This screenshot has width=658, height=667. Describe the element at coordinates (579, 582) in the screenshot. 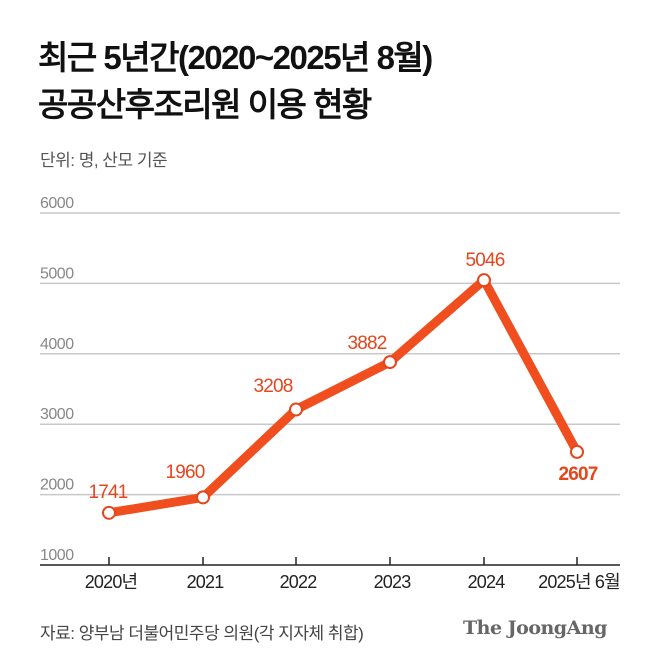

I see `x-tick-label: 2025년 6월` at that location.